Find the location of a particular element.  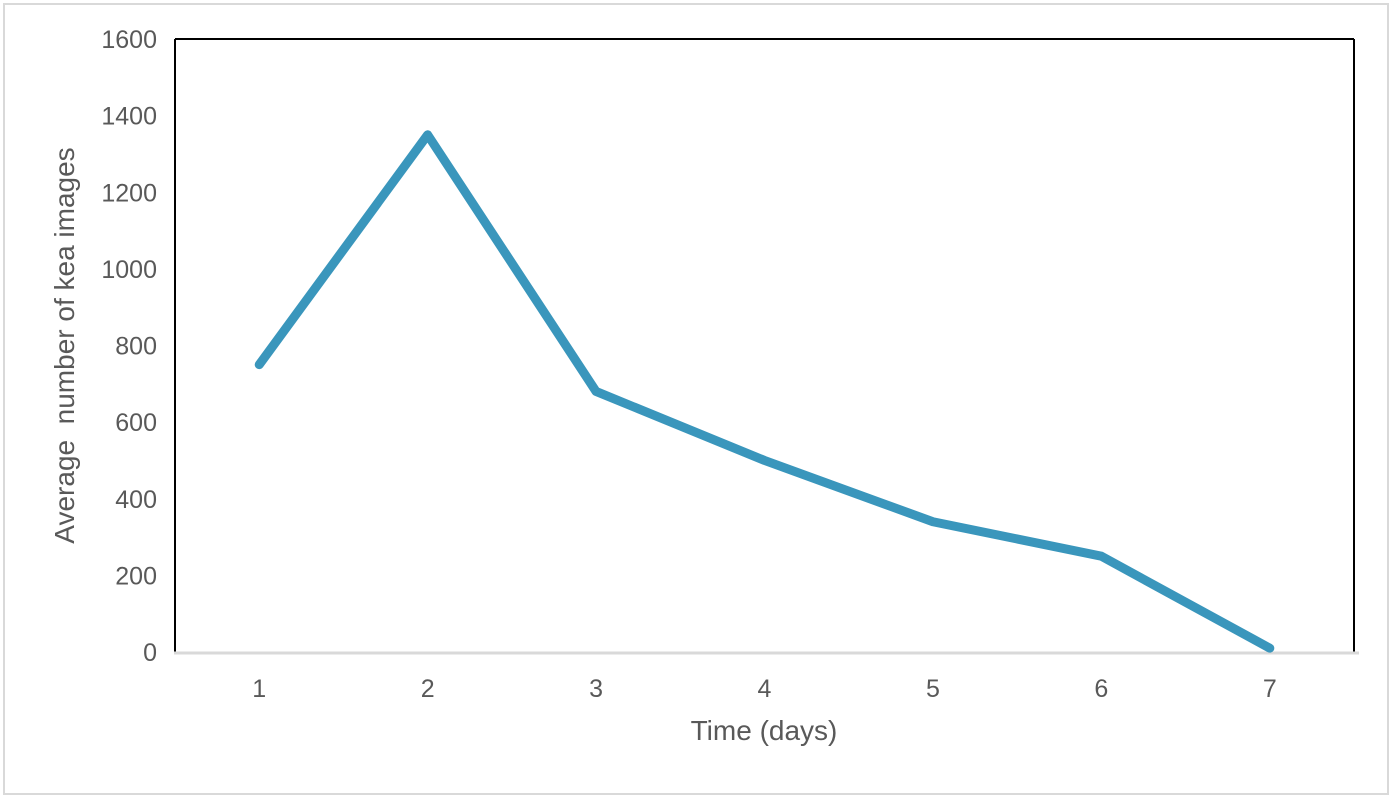

y-tick-label: 200 is located at coordinates (136, 576).